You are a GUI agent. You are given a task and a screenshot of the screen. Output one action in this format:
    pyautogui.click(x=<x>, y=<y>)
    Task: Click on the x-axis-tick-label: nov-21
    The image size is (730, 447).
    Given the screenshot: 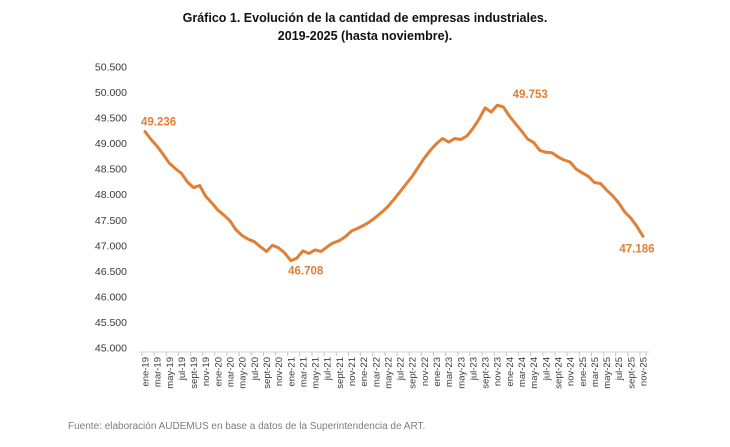 What is the action you would take?
    pyautogui.click(x=352, y=371)
    